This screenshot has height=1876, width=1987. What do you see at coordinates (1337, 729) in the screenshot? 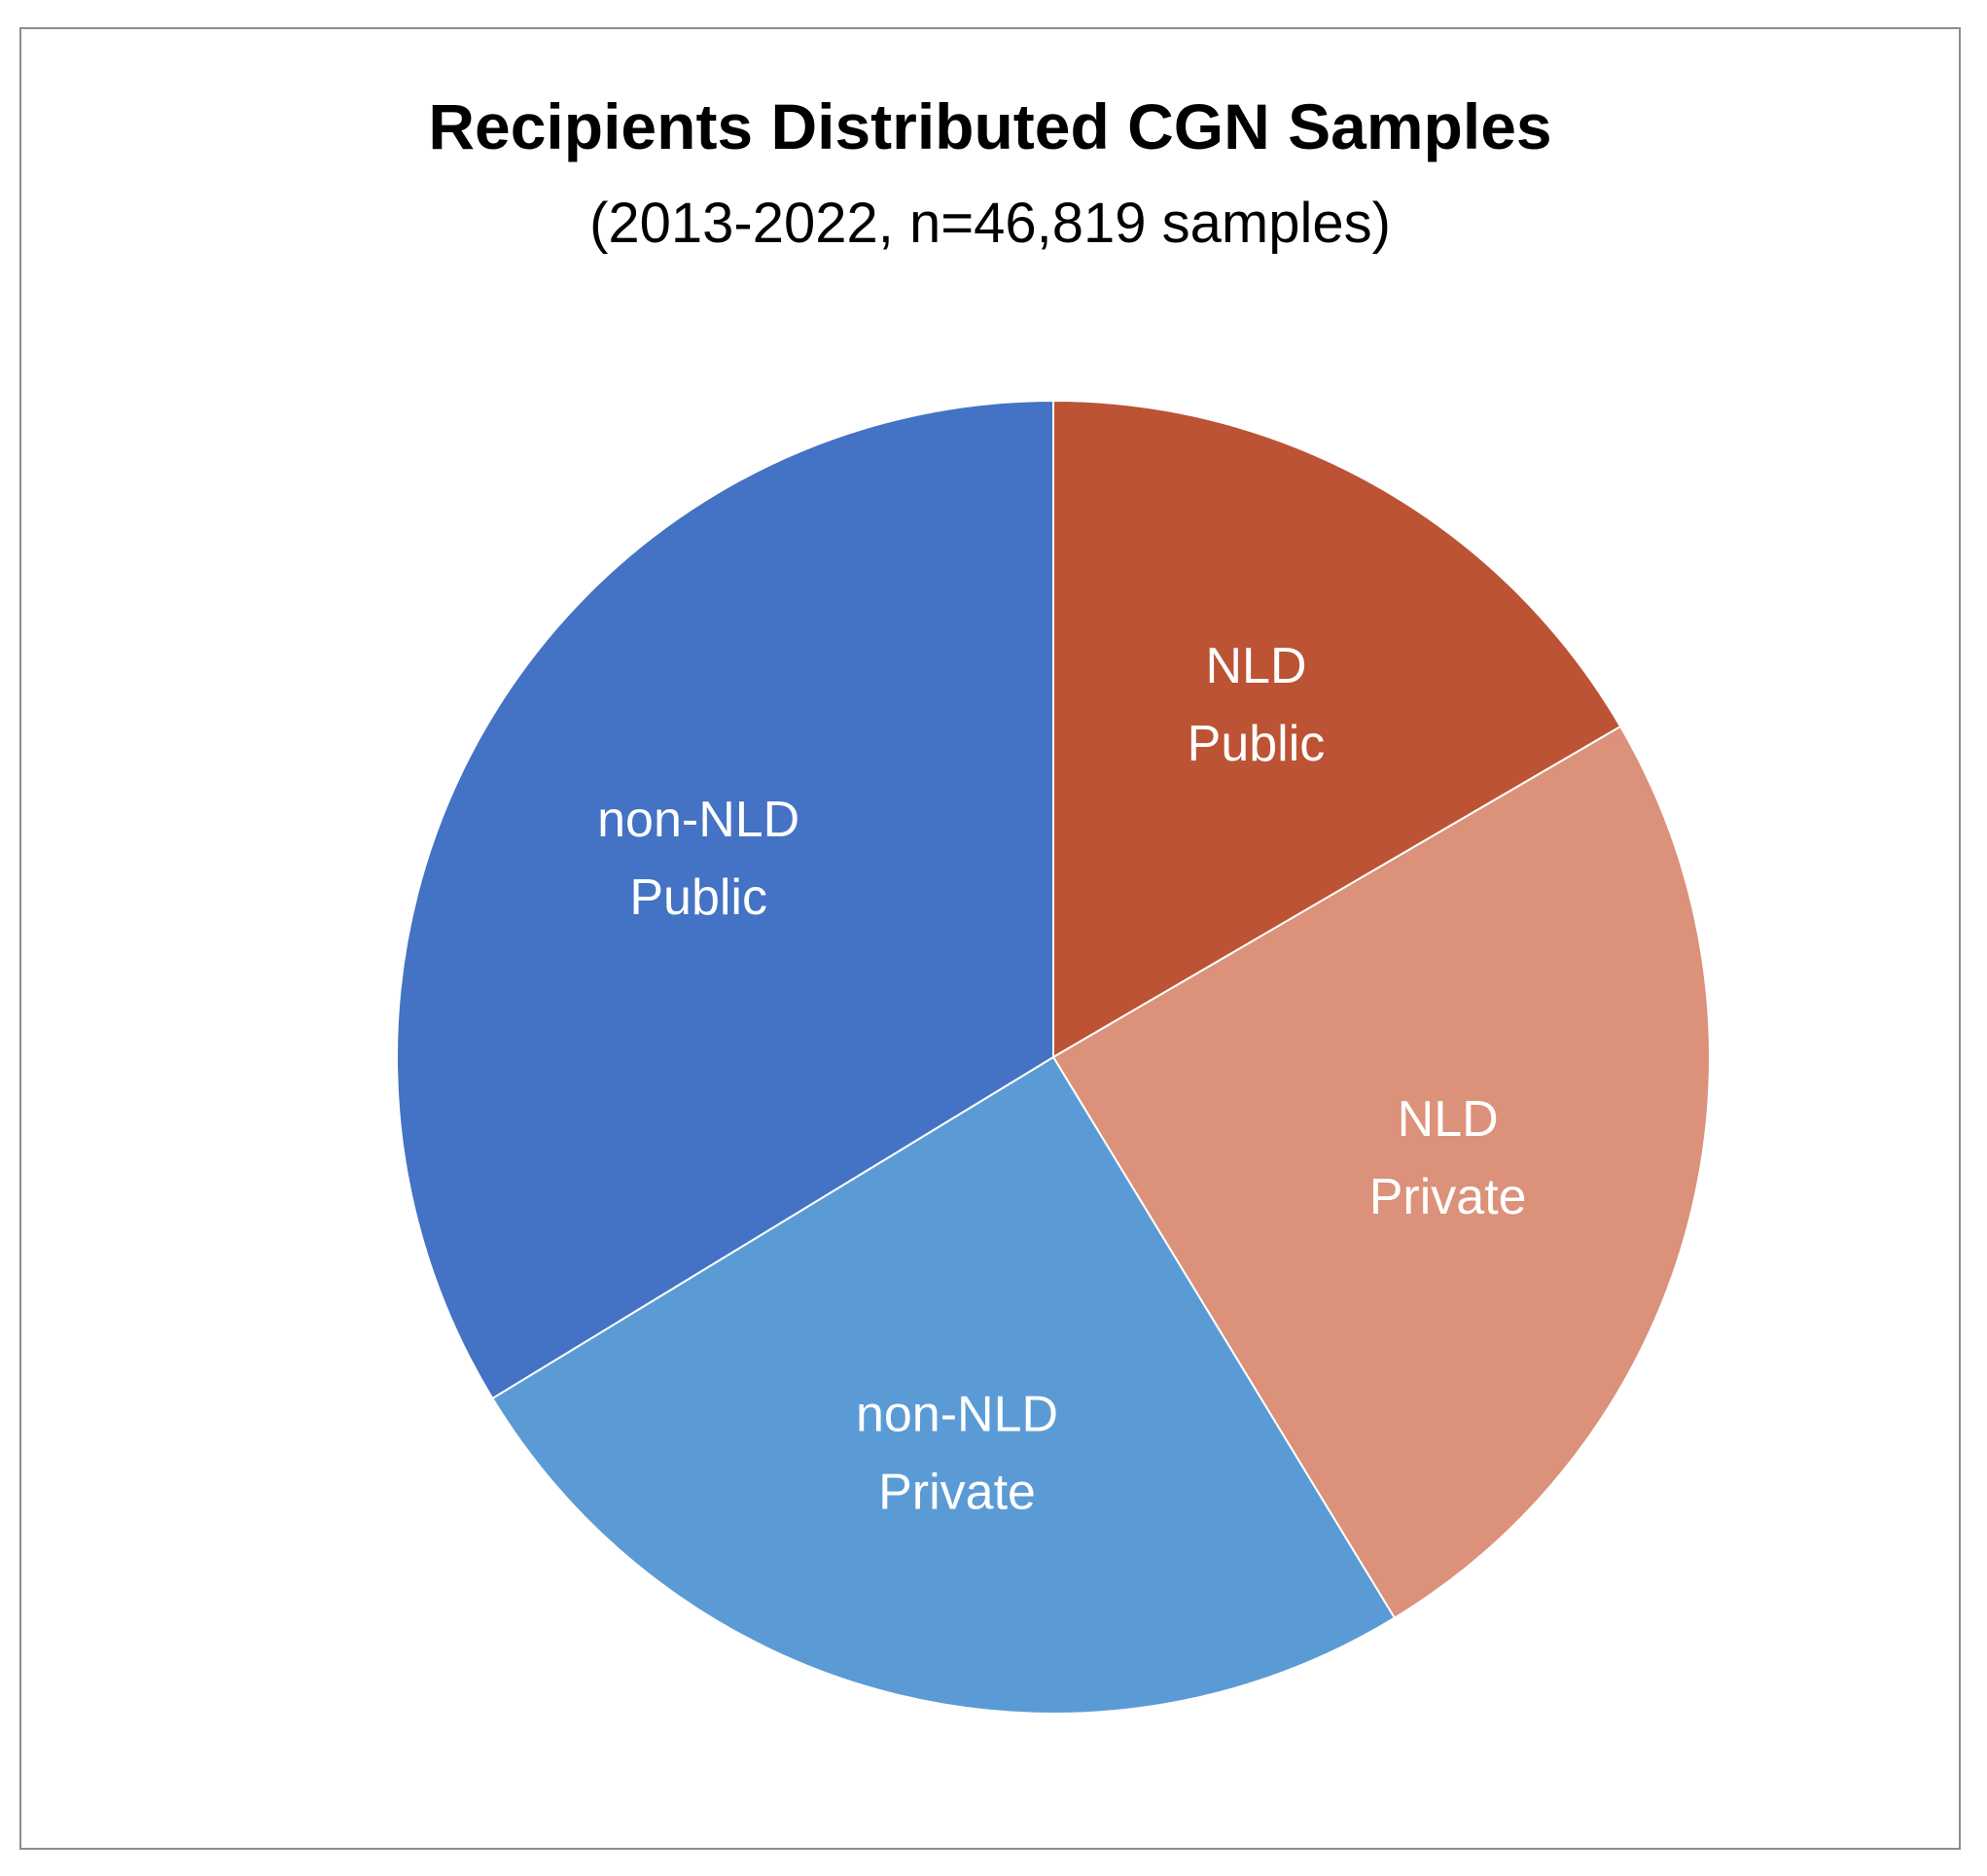
I see `pie-slice-nld-public` at bounding box center [1337, 729].